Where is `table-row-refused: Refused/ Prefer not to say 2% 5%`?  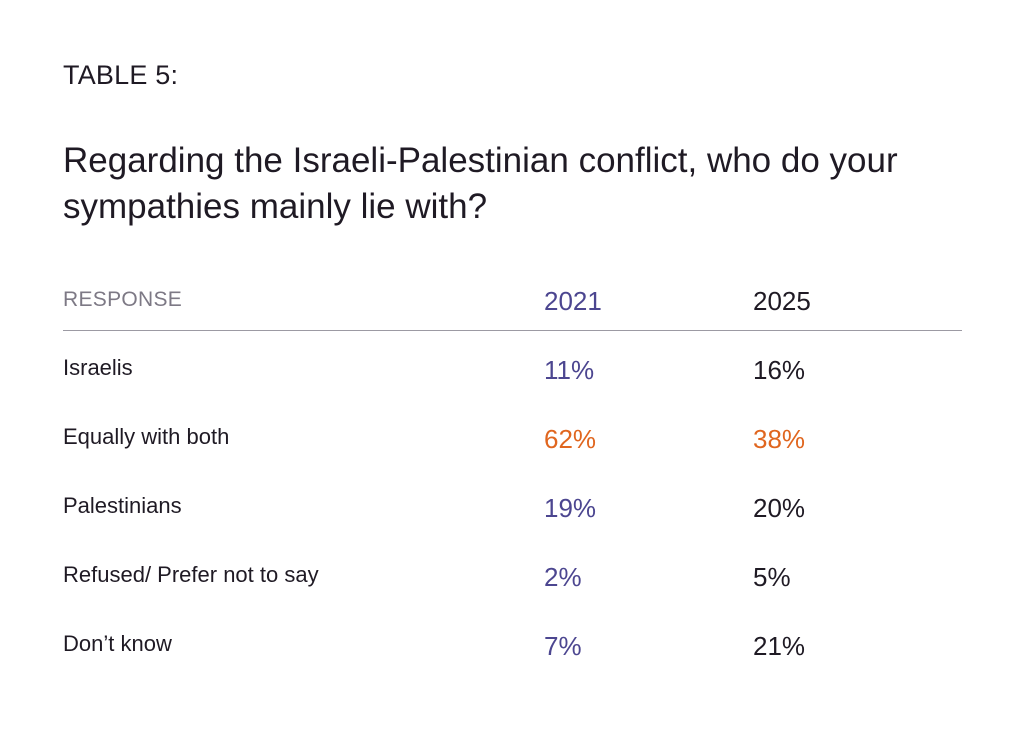
table-row-refused: Refused/ Prefer not to say 2% 5% is located at coordinates (512, 572).